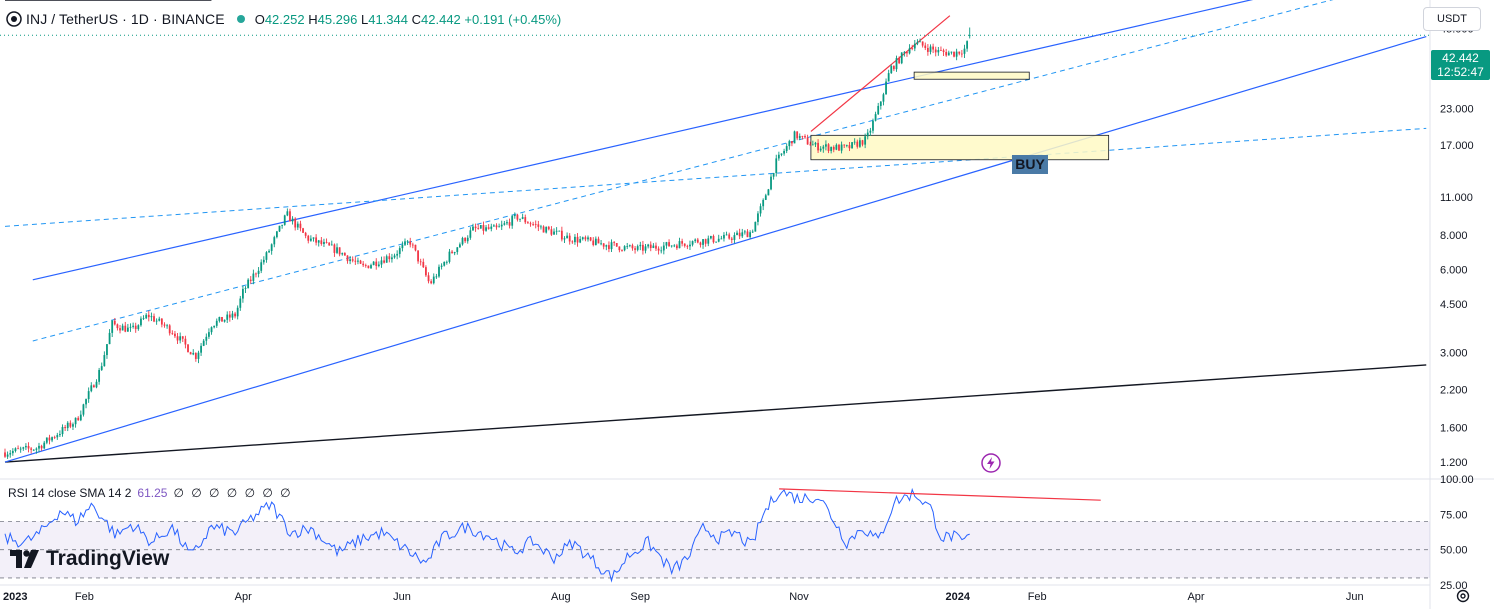  What do you see at coordinates (1454, 390) in the screenshot?
I see `price-tick-label: 2.200` at bounding box center [1454, 390].